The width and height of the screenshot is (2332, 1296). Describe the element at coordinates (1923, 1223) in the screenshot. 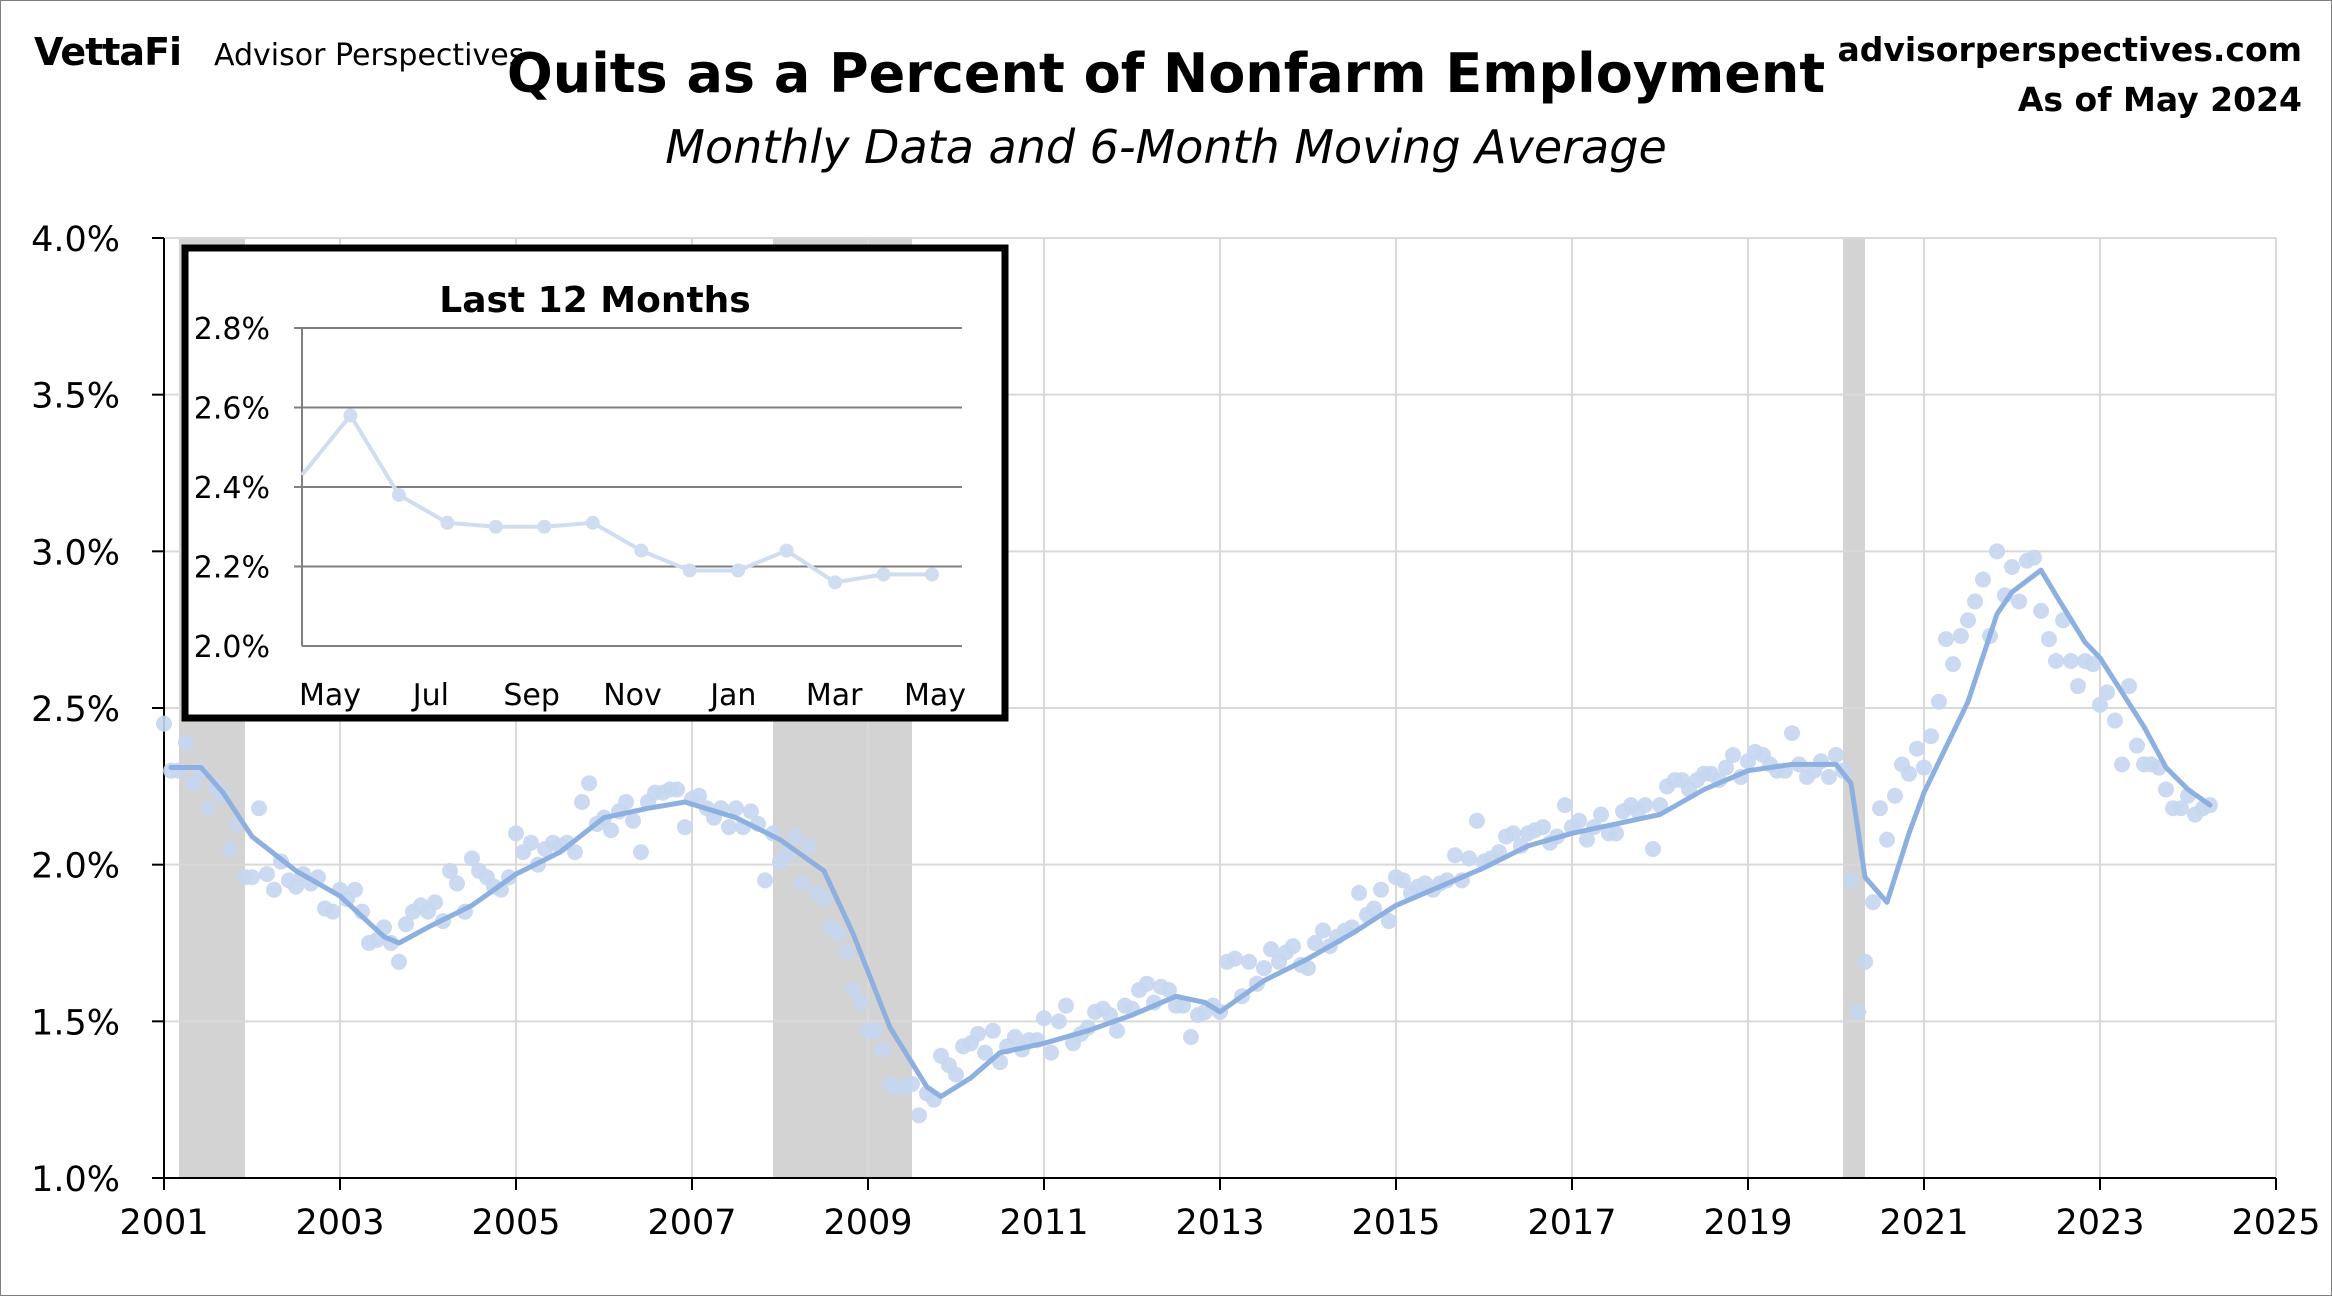

I see `x-tick-label-2021: 2021` at that location.